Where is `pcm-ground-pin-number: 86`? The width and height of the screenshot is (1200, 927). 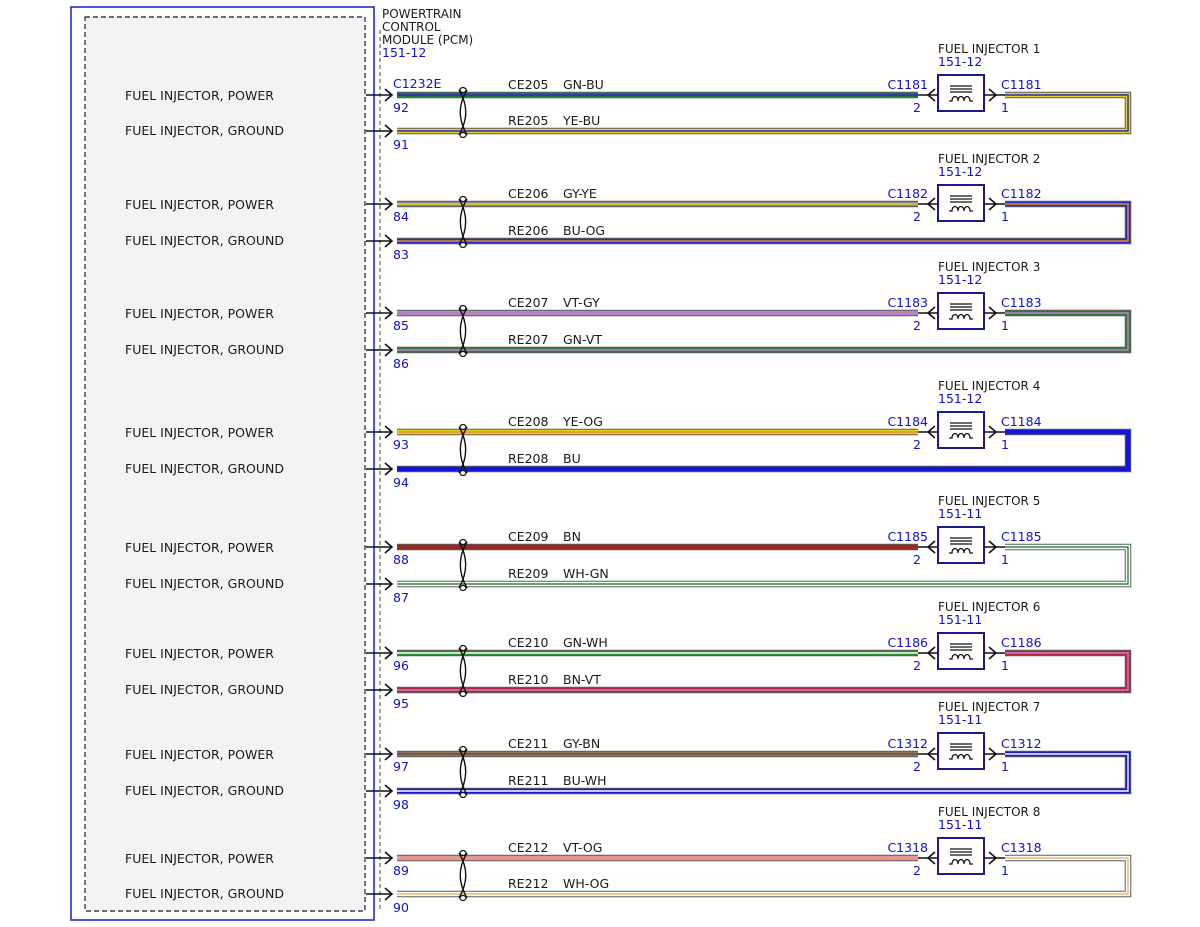
pcm-ground-pin-number: 86 is located at coordinates (401, 363).